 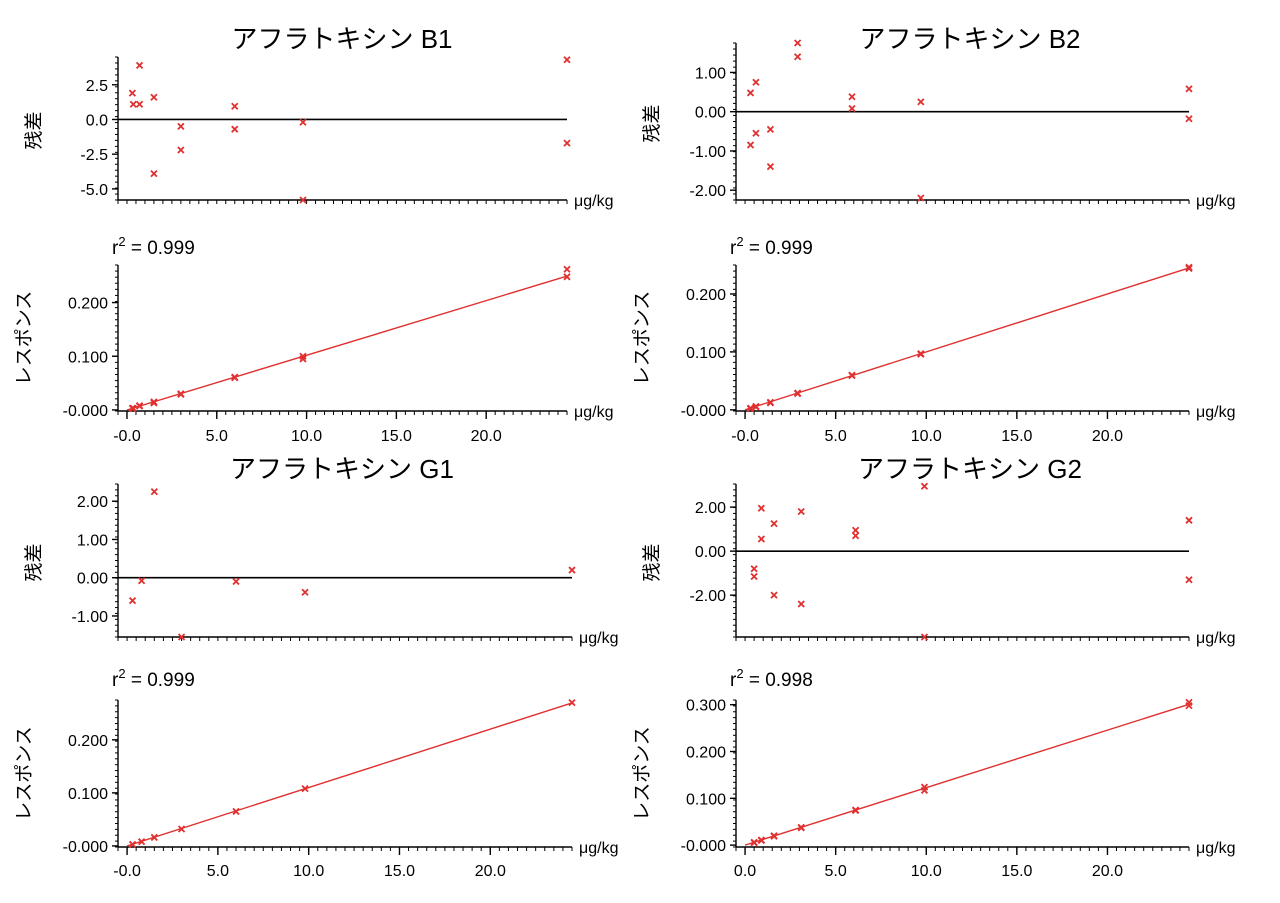 I want to click on r-squared-value: = 0.999, so click(x=160, y=680).